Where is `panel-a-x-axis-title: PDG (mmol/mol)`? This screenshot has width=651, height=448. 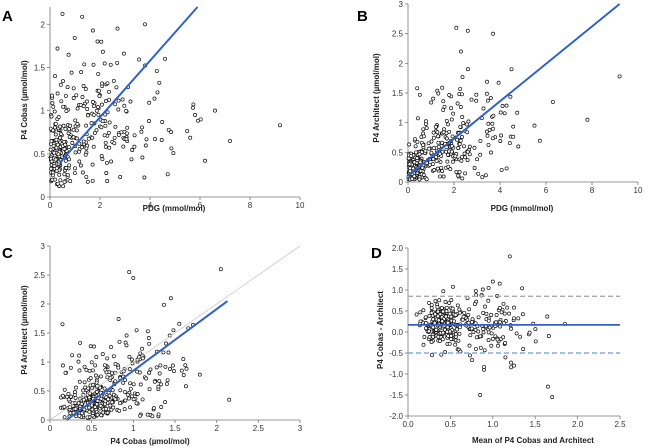
panel-a-x-axis-title: PDG (mmol/mol) is located at coordinates (174, 208).